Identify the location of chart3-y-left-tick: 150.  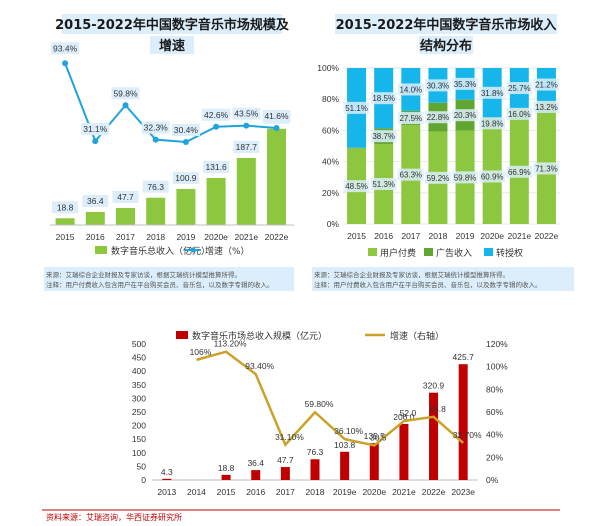
(139, 439).